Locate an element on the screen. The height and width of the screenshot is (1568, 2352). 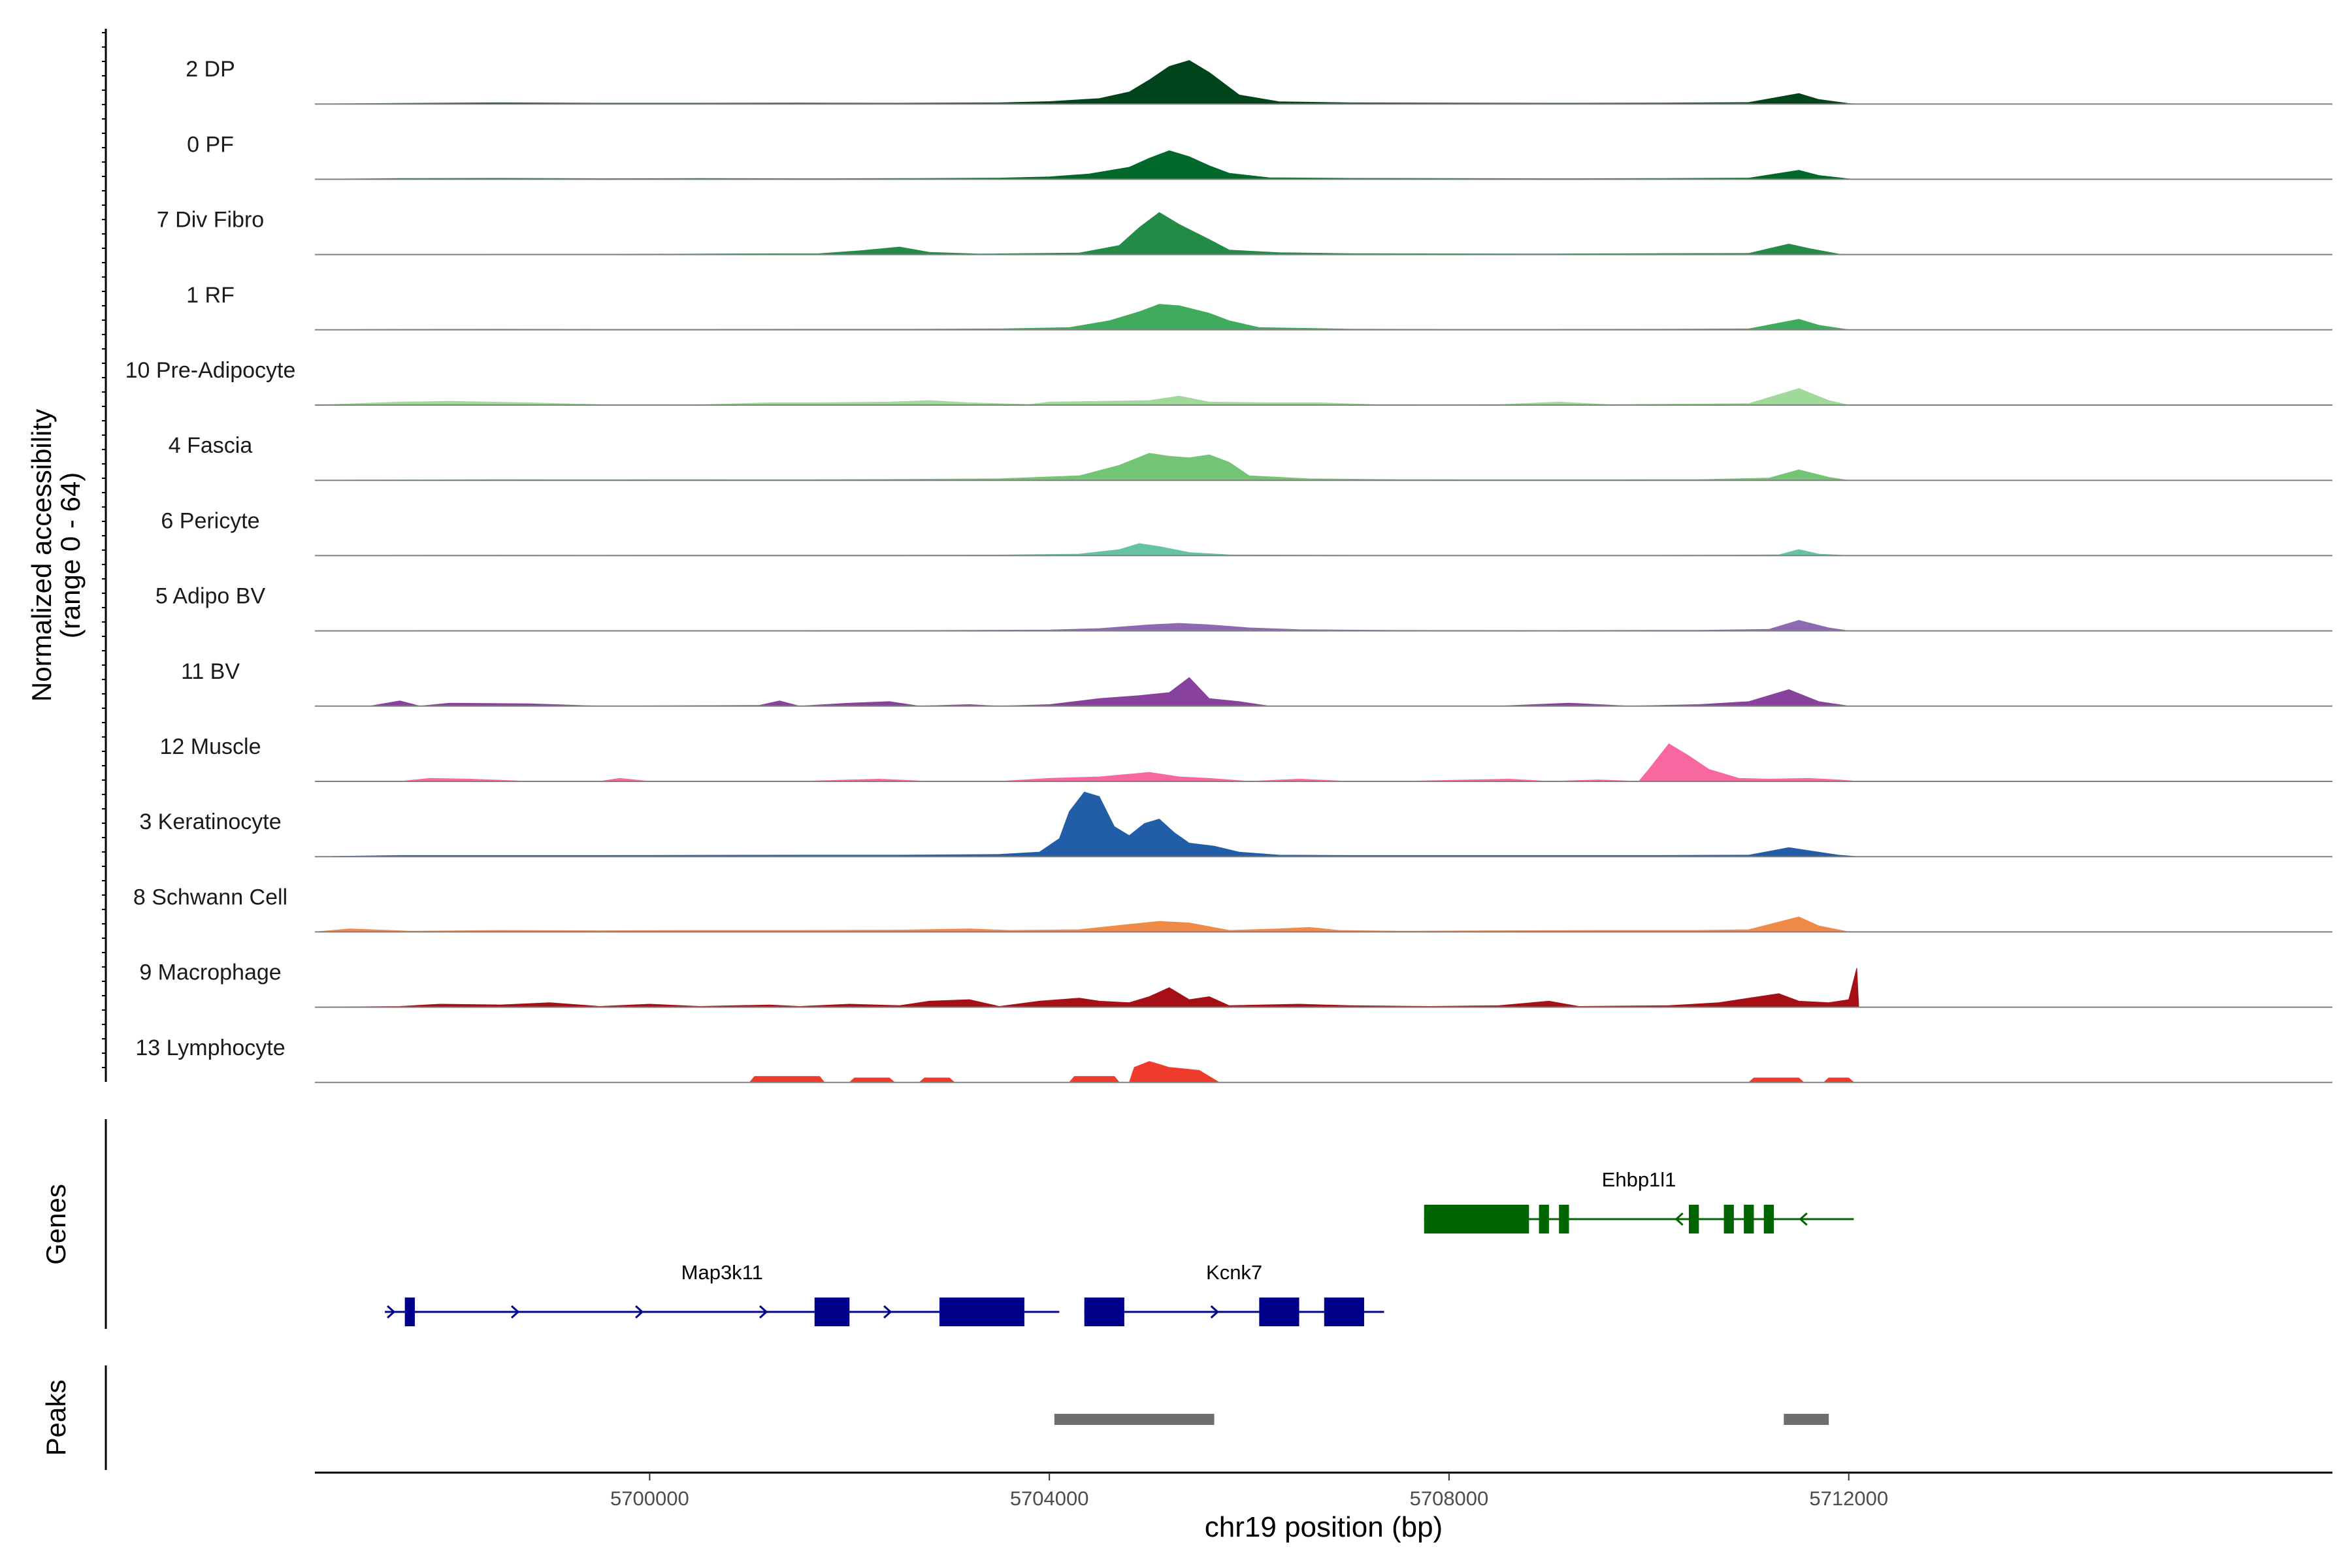
peak-track is located at coordinates (1441, 1419).